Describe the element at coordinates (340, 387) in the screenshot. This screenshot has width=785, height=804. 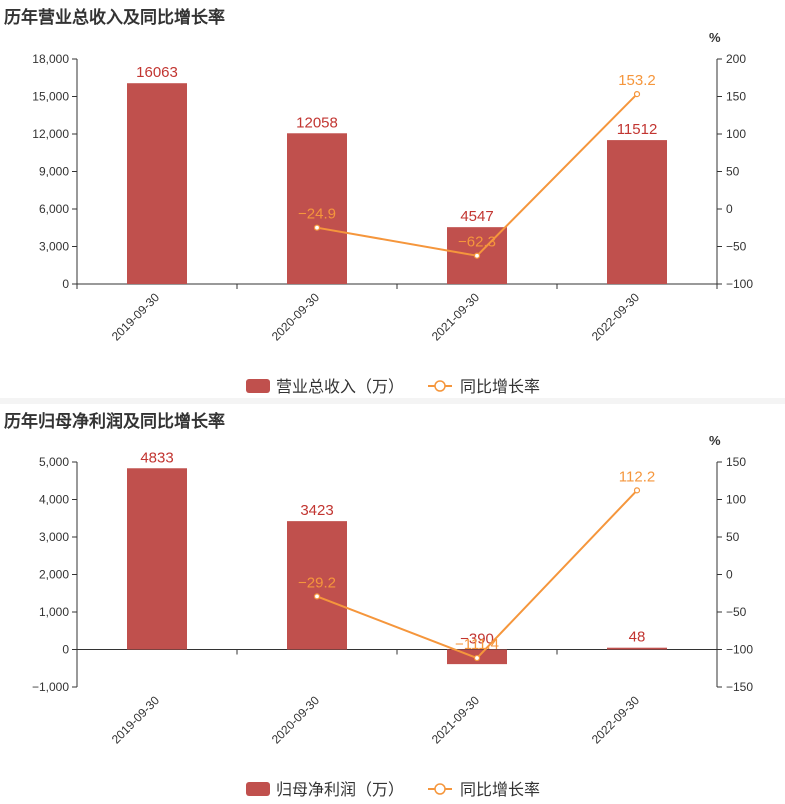
I see `legend-bar-label: 营业总收入（万）` at that location.